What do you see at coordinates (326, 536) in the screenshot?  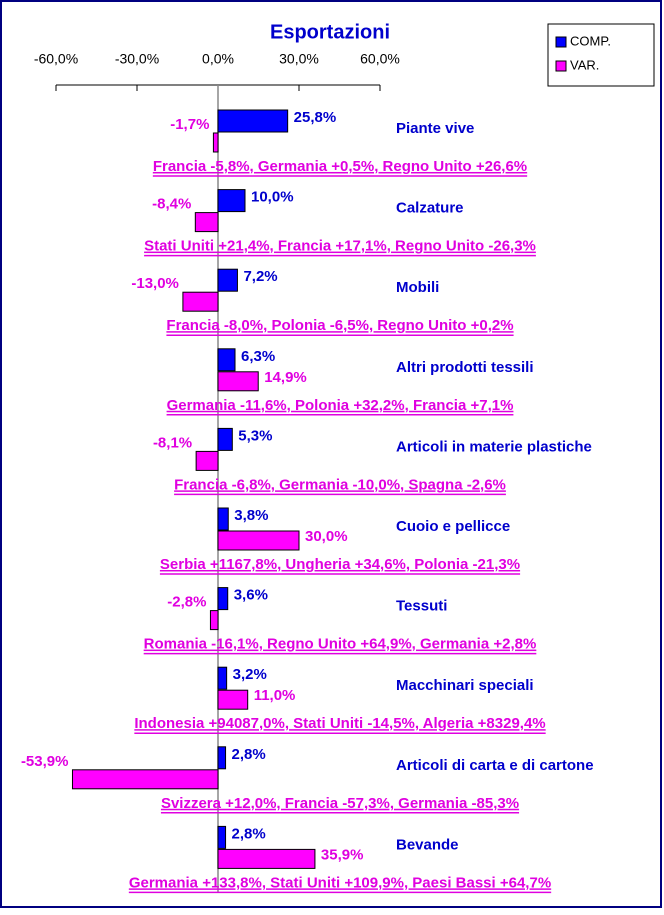 I see `value-label: 30,0%` at bounding box center [326, 536].